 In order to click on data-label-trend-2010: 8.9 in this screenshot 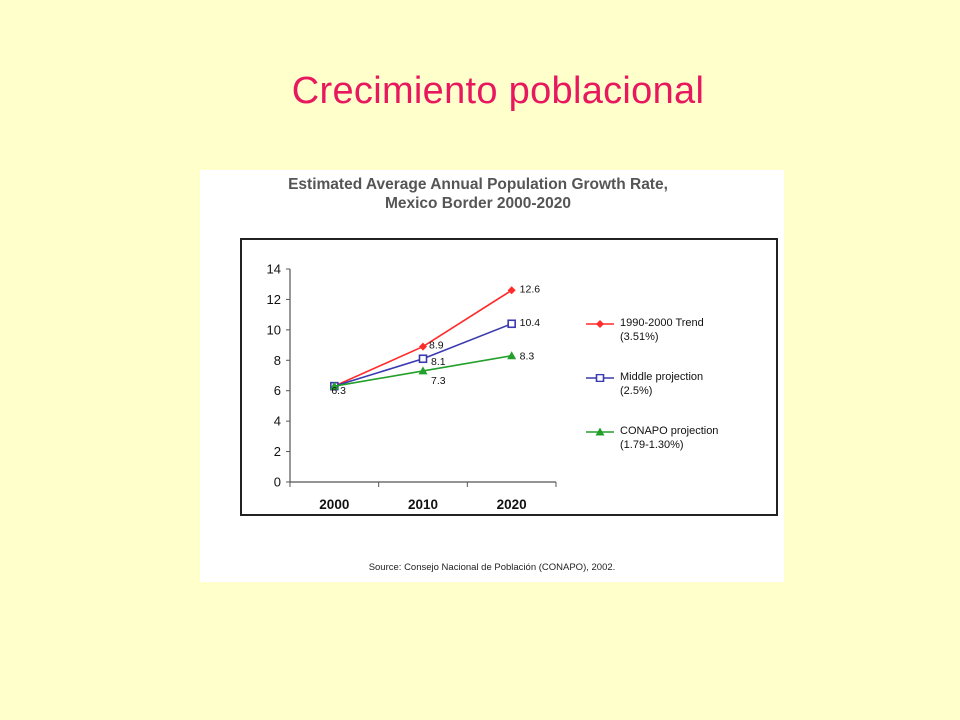, I will do `click(436, 346)`.